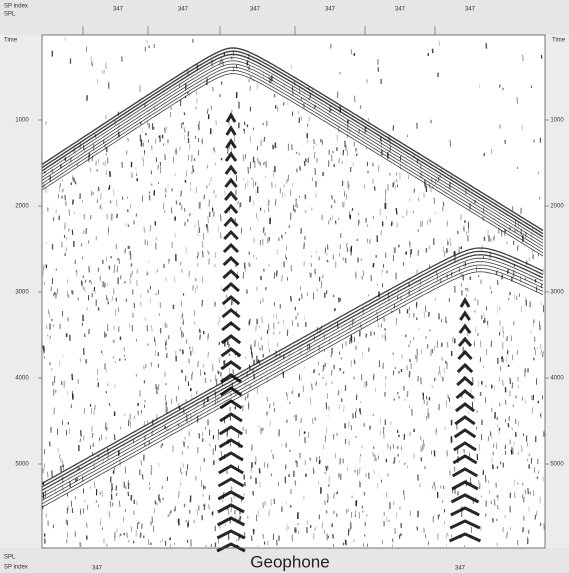  Describe the element at coordinates (10, 558) in the screenshot. I see `footer-row-label: SPL` at that location.